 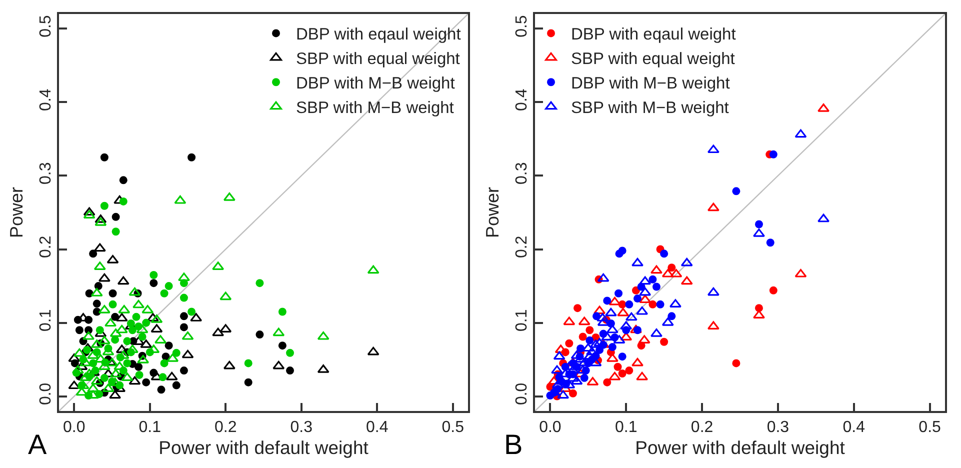 I want to click on text: A, so click(x=37, y=444).